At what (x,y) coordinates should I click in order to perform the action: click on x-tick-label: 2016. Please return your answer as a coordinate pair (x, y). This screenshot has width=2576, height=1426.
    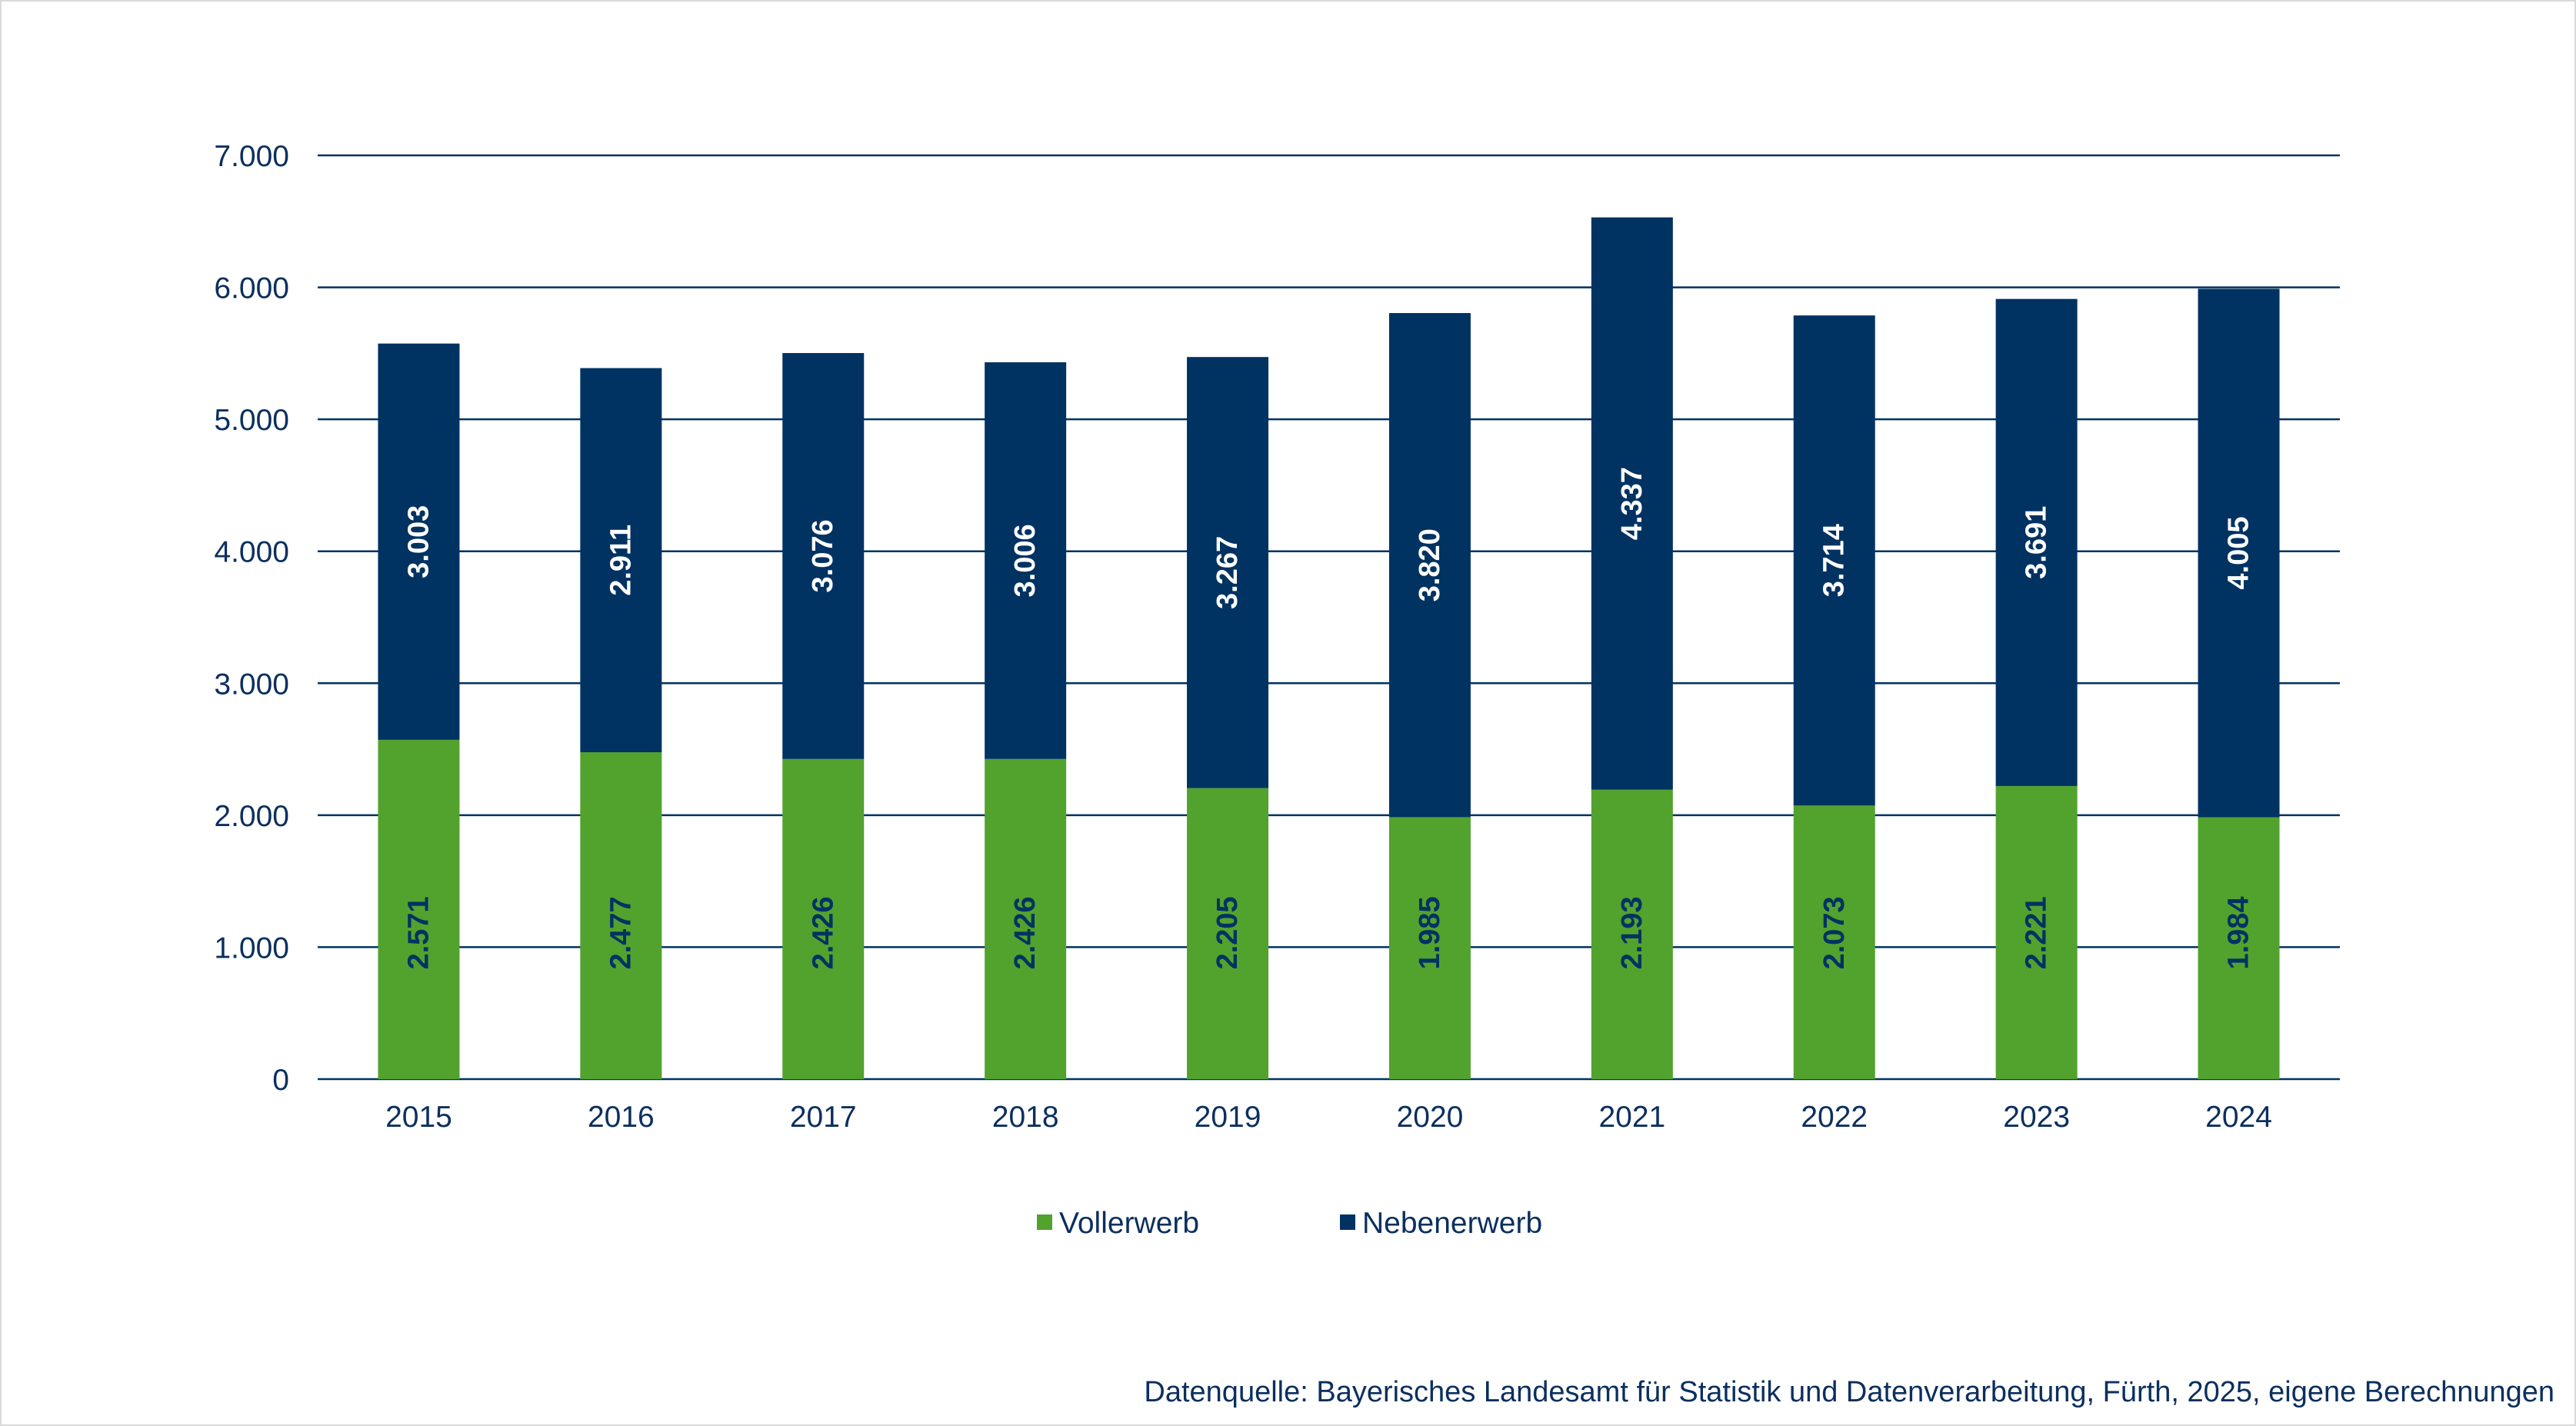
    Looking at the image, I should click on (621, 1117).